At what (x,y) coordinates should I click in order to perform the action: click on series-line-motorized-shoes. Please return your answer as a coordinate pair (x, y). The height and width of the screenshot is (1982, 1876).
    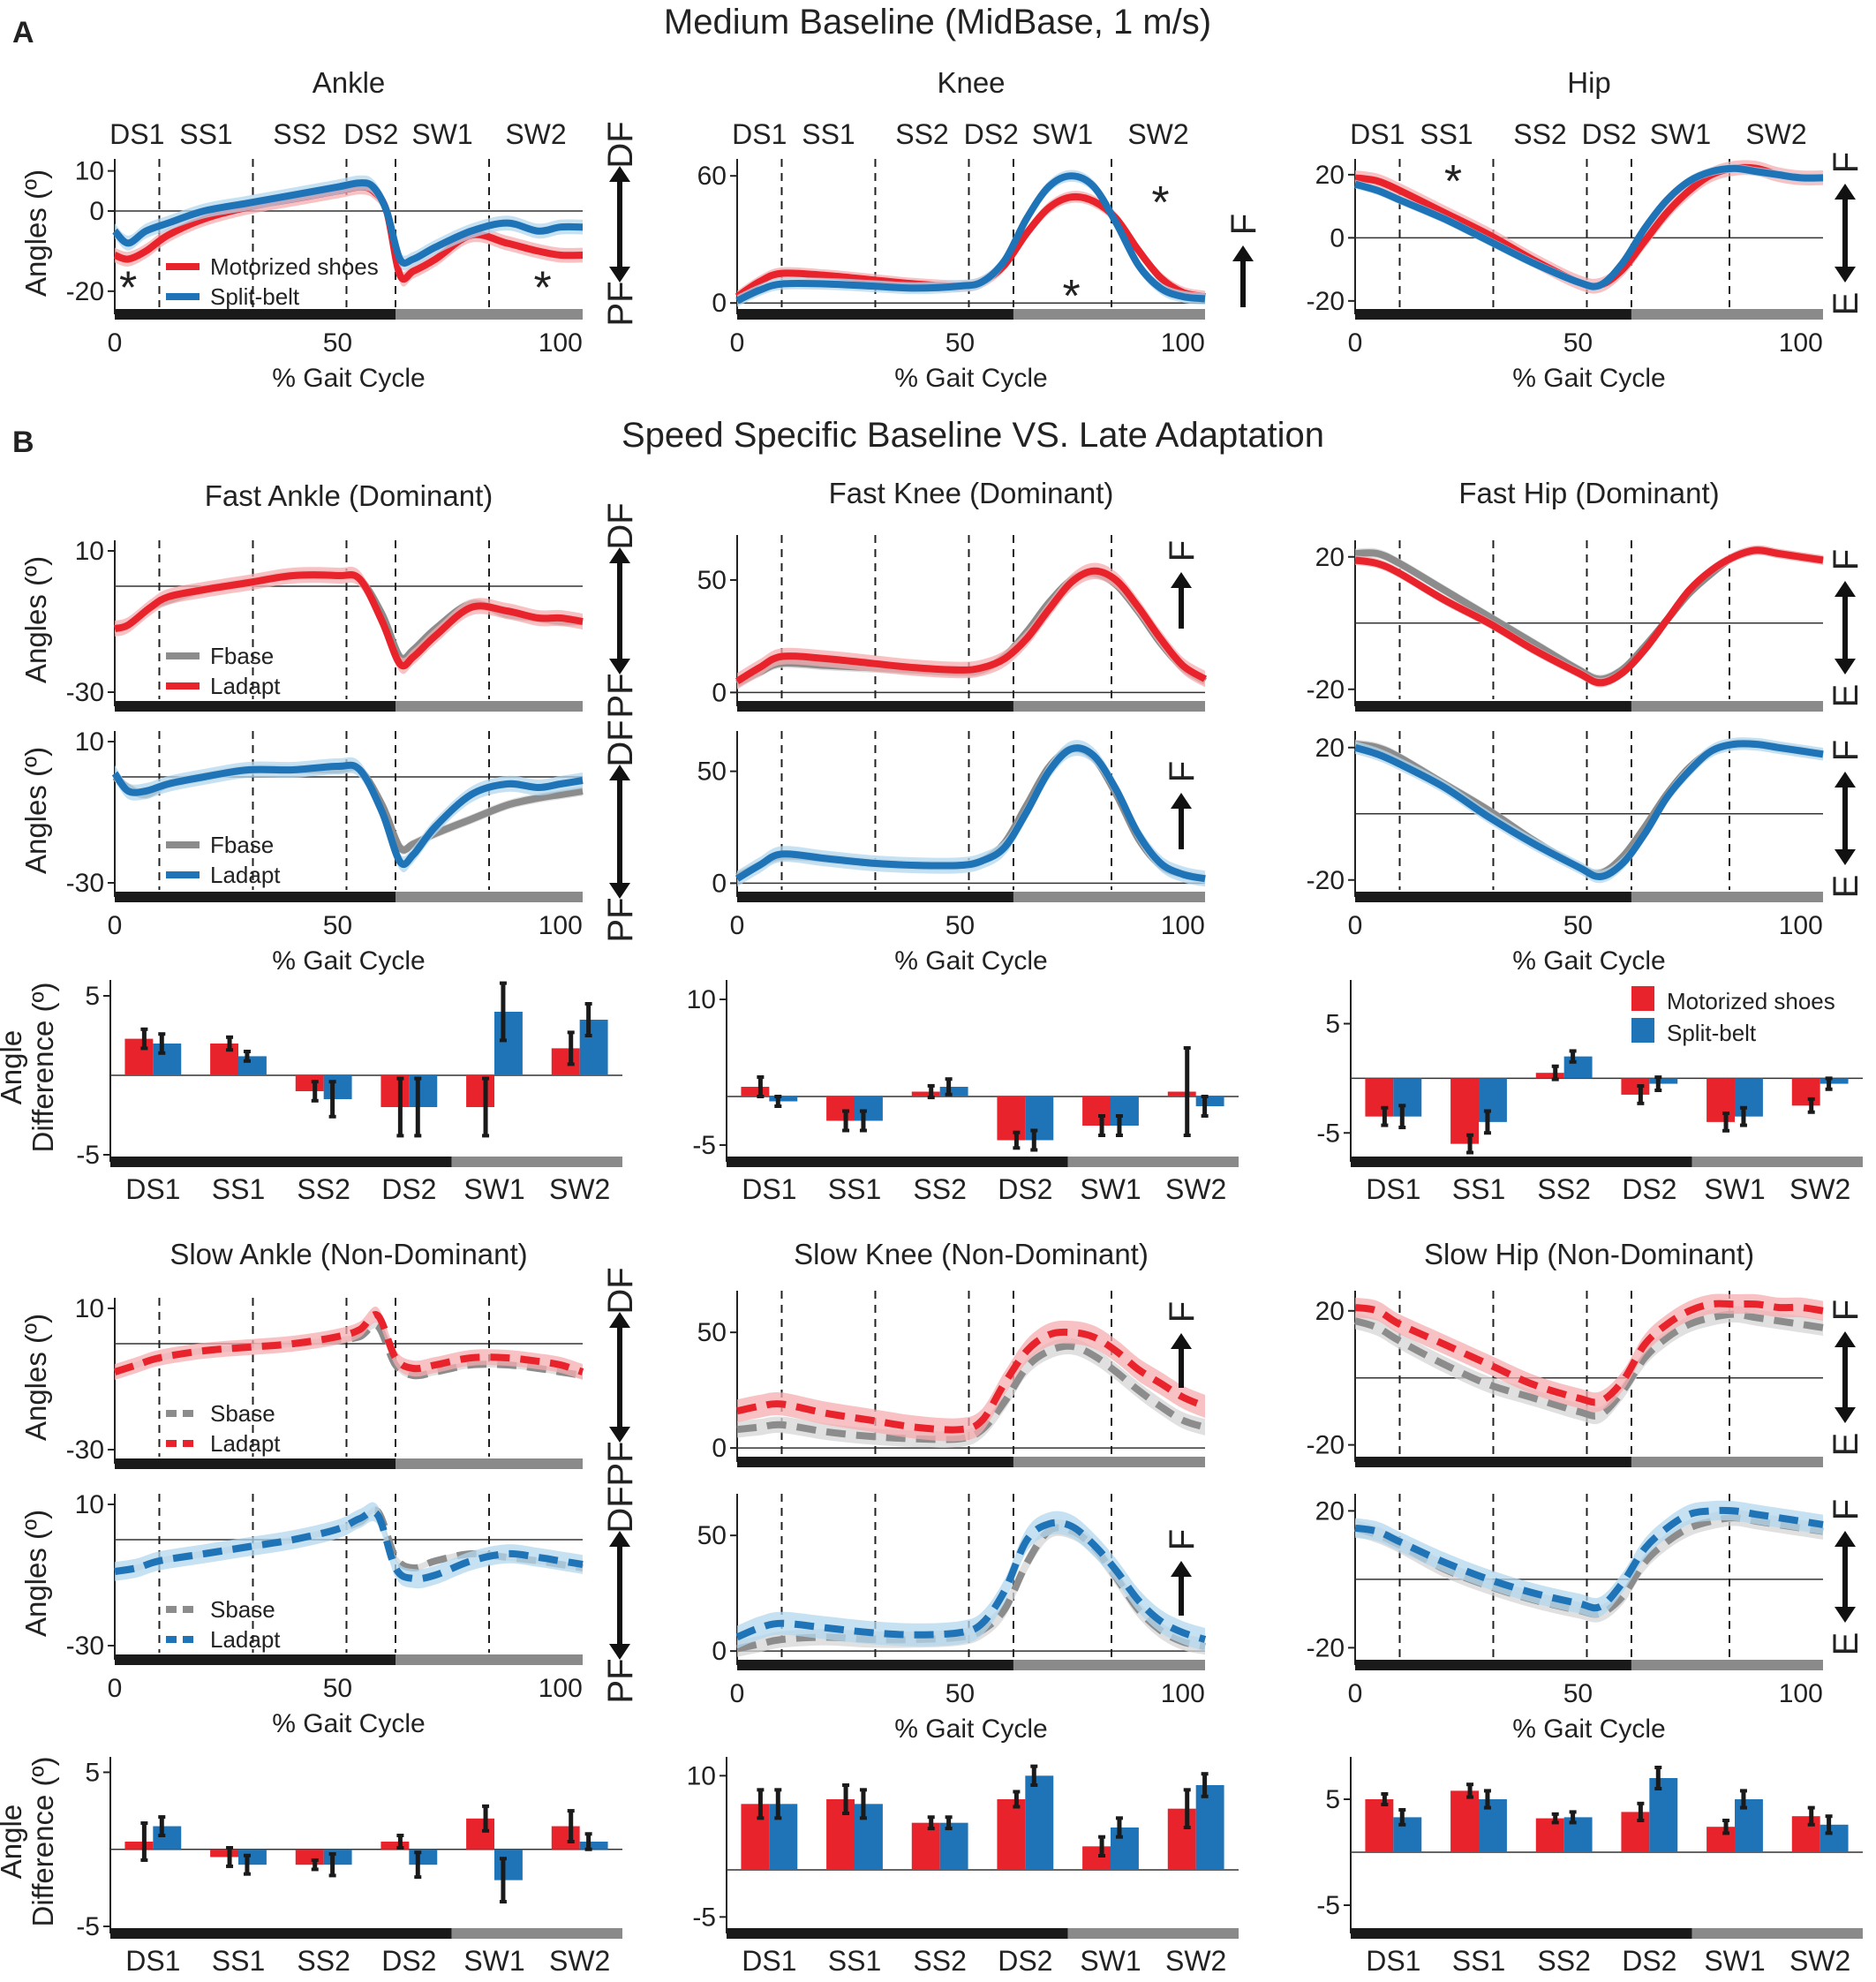
    Looking at the image, I should click on (1589, 226).